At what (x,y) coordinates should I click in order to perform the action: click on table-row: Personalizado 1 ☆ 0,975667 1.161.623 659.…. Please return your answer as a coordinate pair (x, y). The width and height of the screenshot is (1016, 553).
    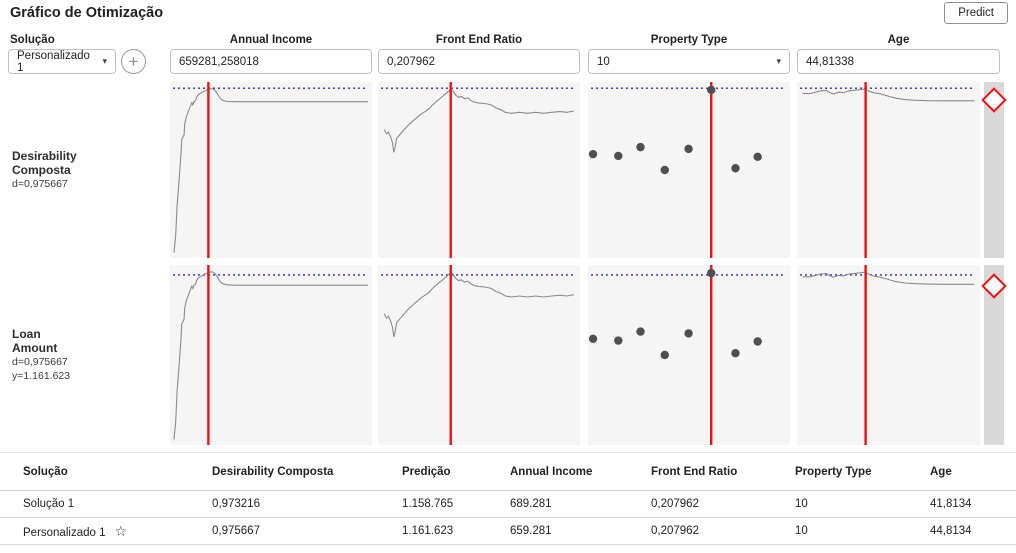
    Looking at the image, I should click on (508, 531).